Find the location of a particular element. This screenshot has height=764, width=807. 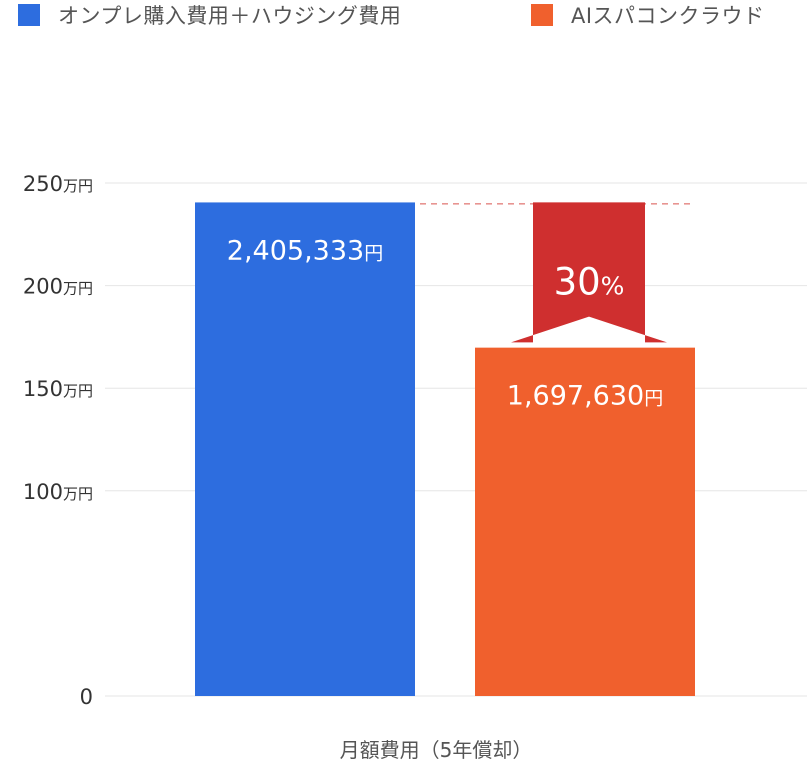

y-tick-label: 250万円 is located at coordinates (58, 184).